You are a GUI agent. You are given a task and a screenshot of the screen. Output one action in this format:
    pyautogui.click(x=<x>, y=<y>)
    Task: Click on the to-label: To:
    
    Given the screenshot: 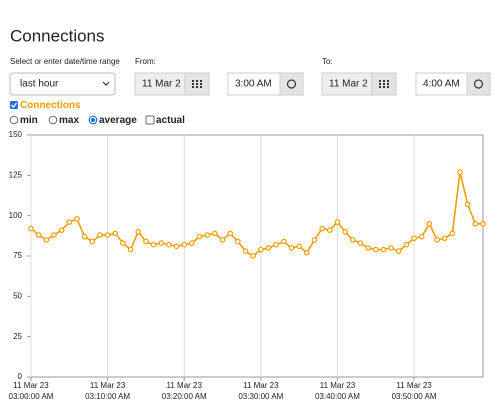 What is the action you would take?
    pyautogui.click(x=327, y=61)
    